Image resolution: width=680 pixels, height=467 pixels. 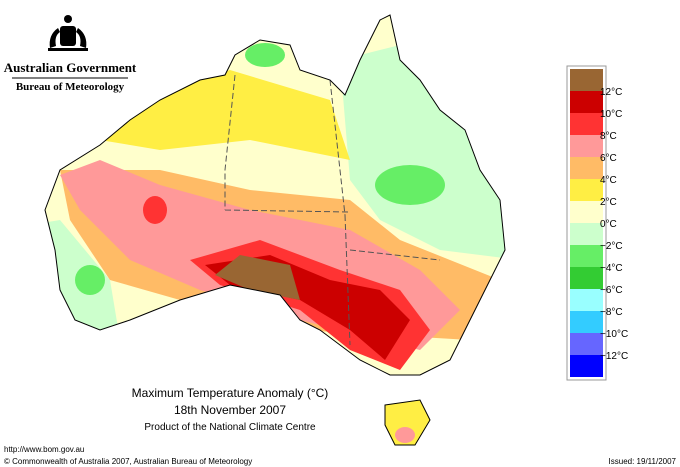 I want to click on map-title: Maximum Temperature Anomaly (°C), so click(x=230, y=393).